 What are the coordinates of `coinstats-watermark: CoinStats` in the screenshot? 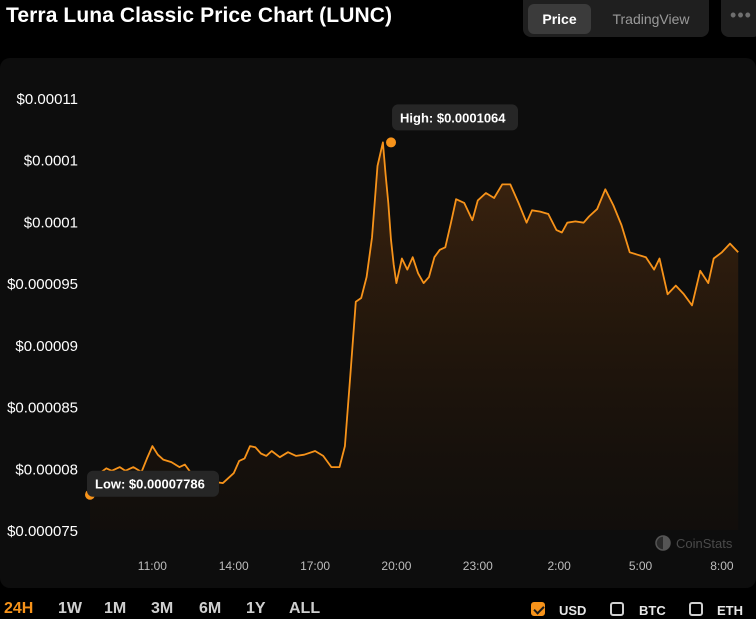 It's located at (694, 543).